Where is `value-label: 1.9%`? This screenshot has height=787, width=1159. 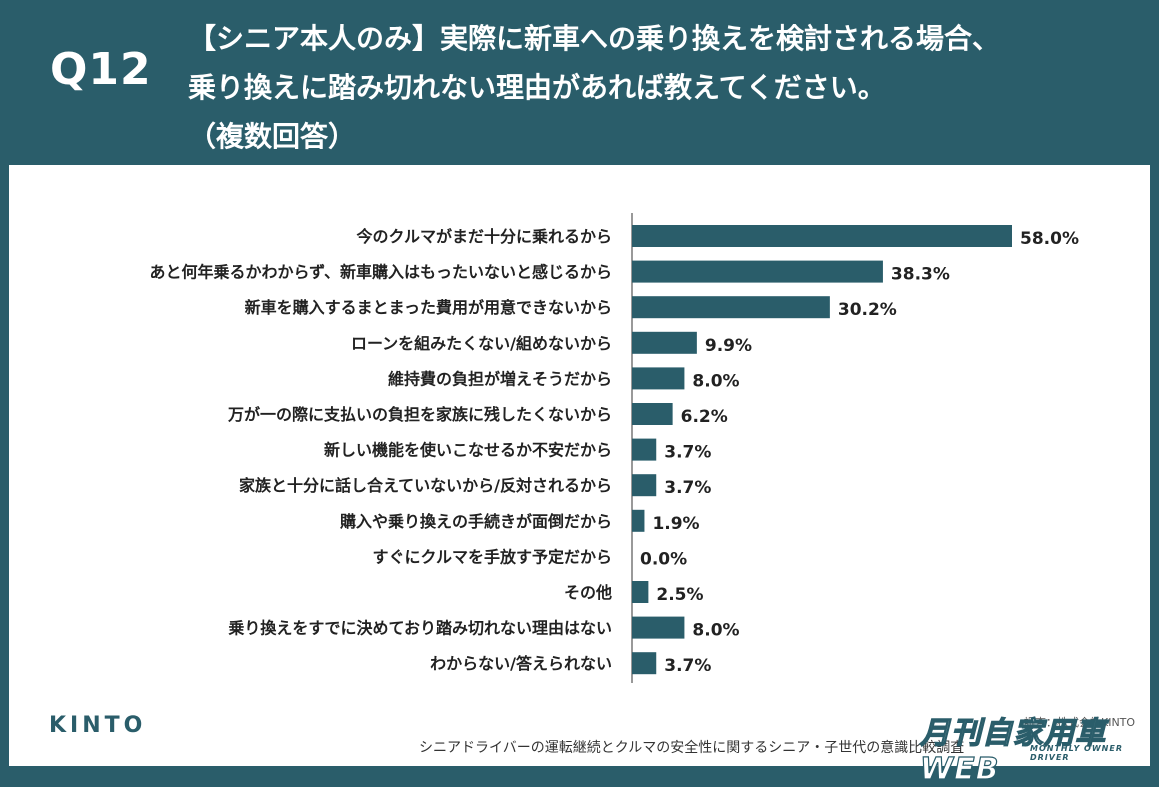 value-label: 1.9% is located at coordinates (675, 524).